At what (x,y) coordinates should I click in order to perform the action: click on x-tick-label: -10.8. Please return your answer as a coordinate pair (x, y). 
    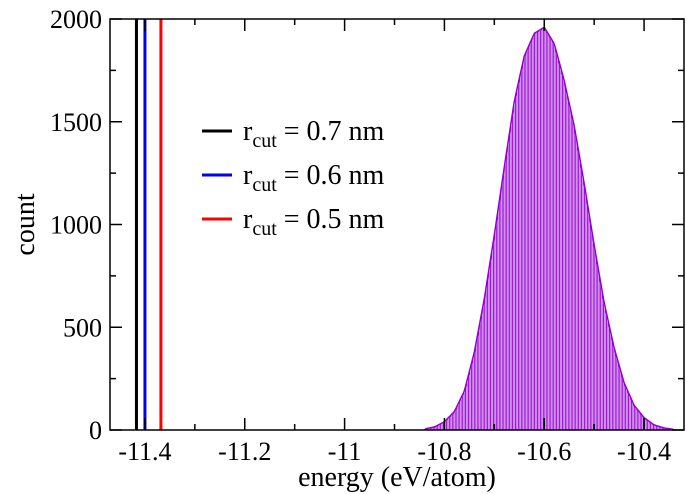
    Looking at the image, I should click on (444, 451).